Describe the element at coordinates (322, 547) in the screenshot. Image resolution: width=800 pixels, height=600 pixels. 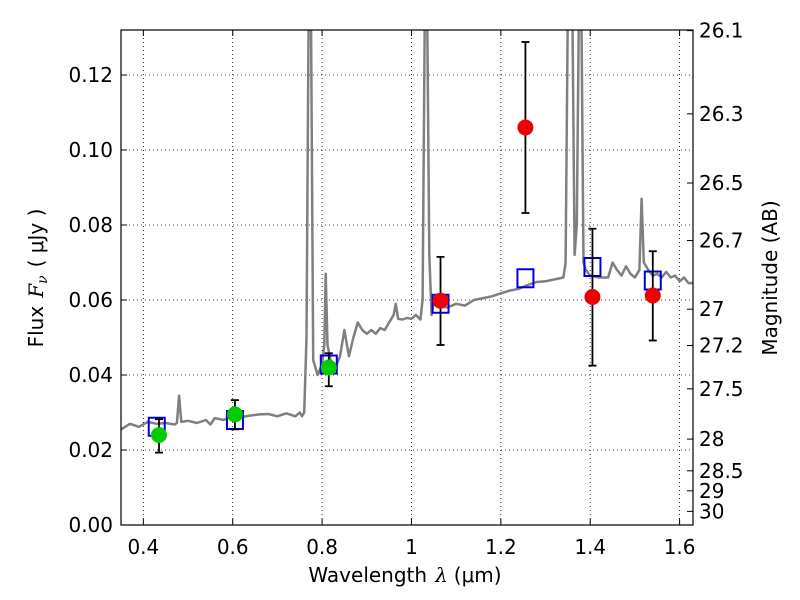
I see `x-tick-label: 0.8` at that location.